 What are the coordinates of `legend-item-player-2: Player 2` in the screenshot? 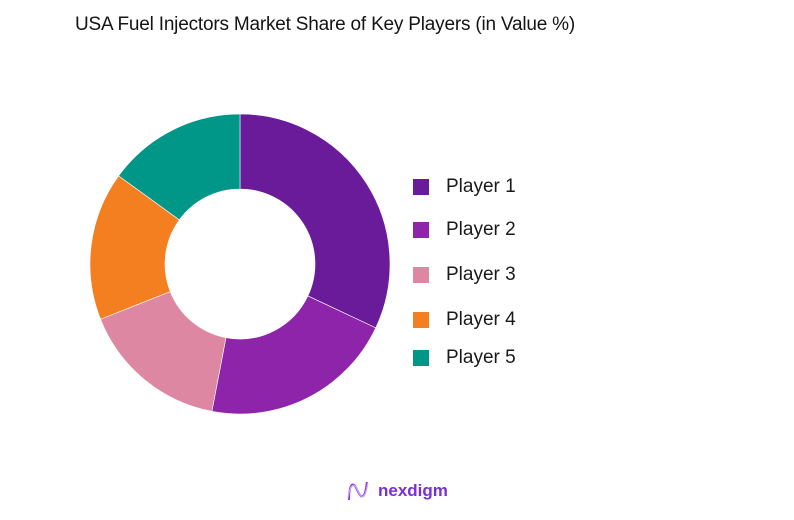 It's located at (464, 230).